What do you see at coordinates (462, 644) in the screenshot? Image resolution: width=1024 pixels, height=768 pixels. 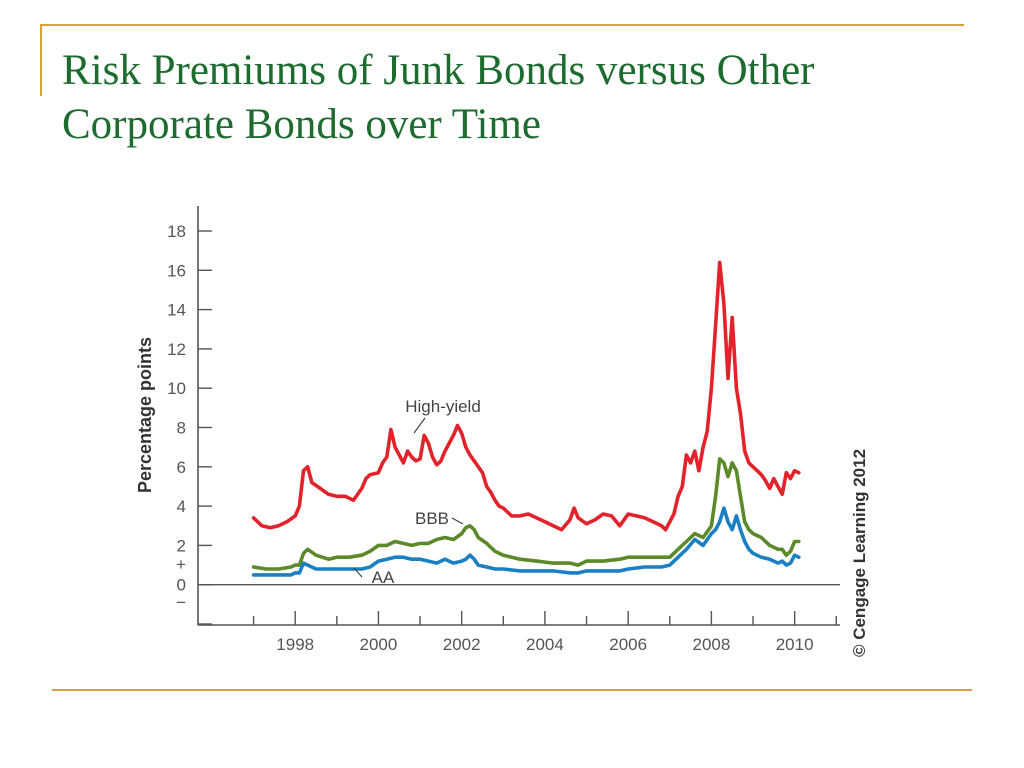 I see `x-tick-label: 2002` at bounding box center [462, 644].